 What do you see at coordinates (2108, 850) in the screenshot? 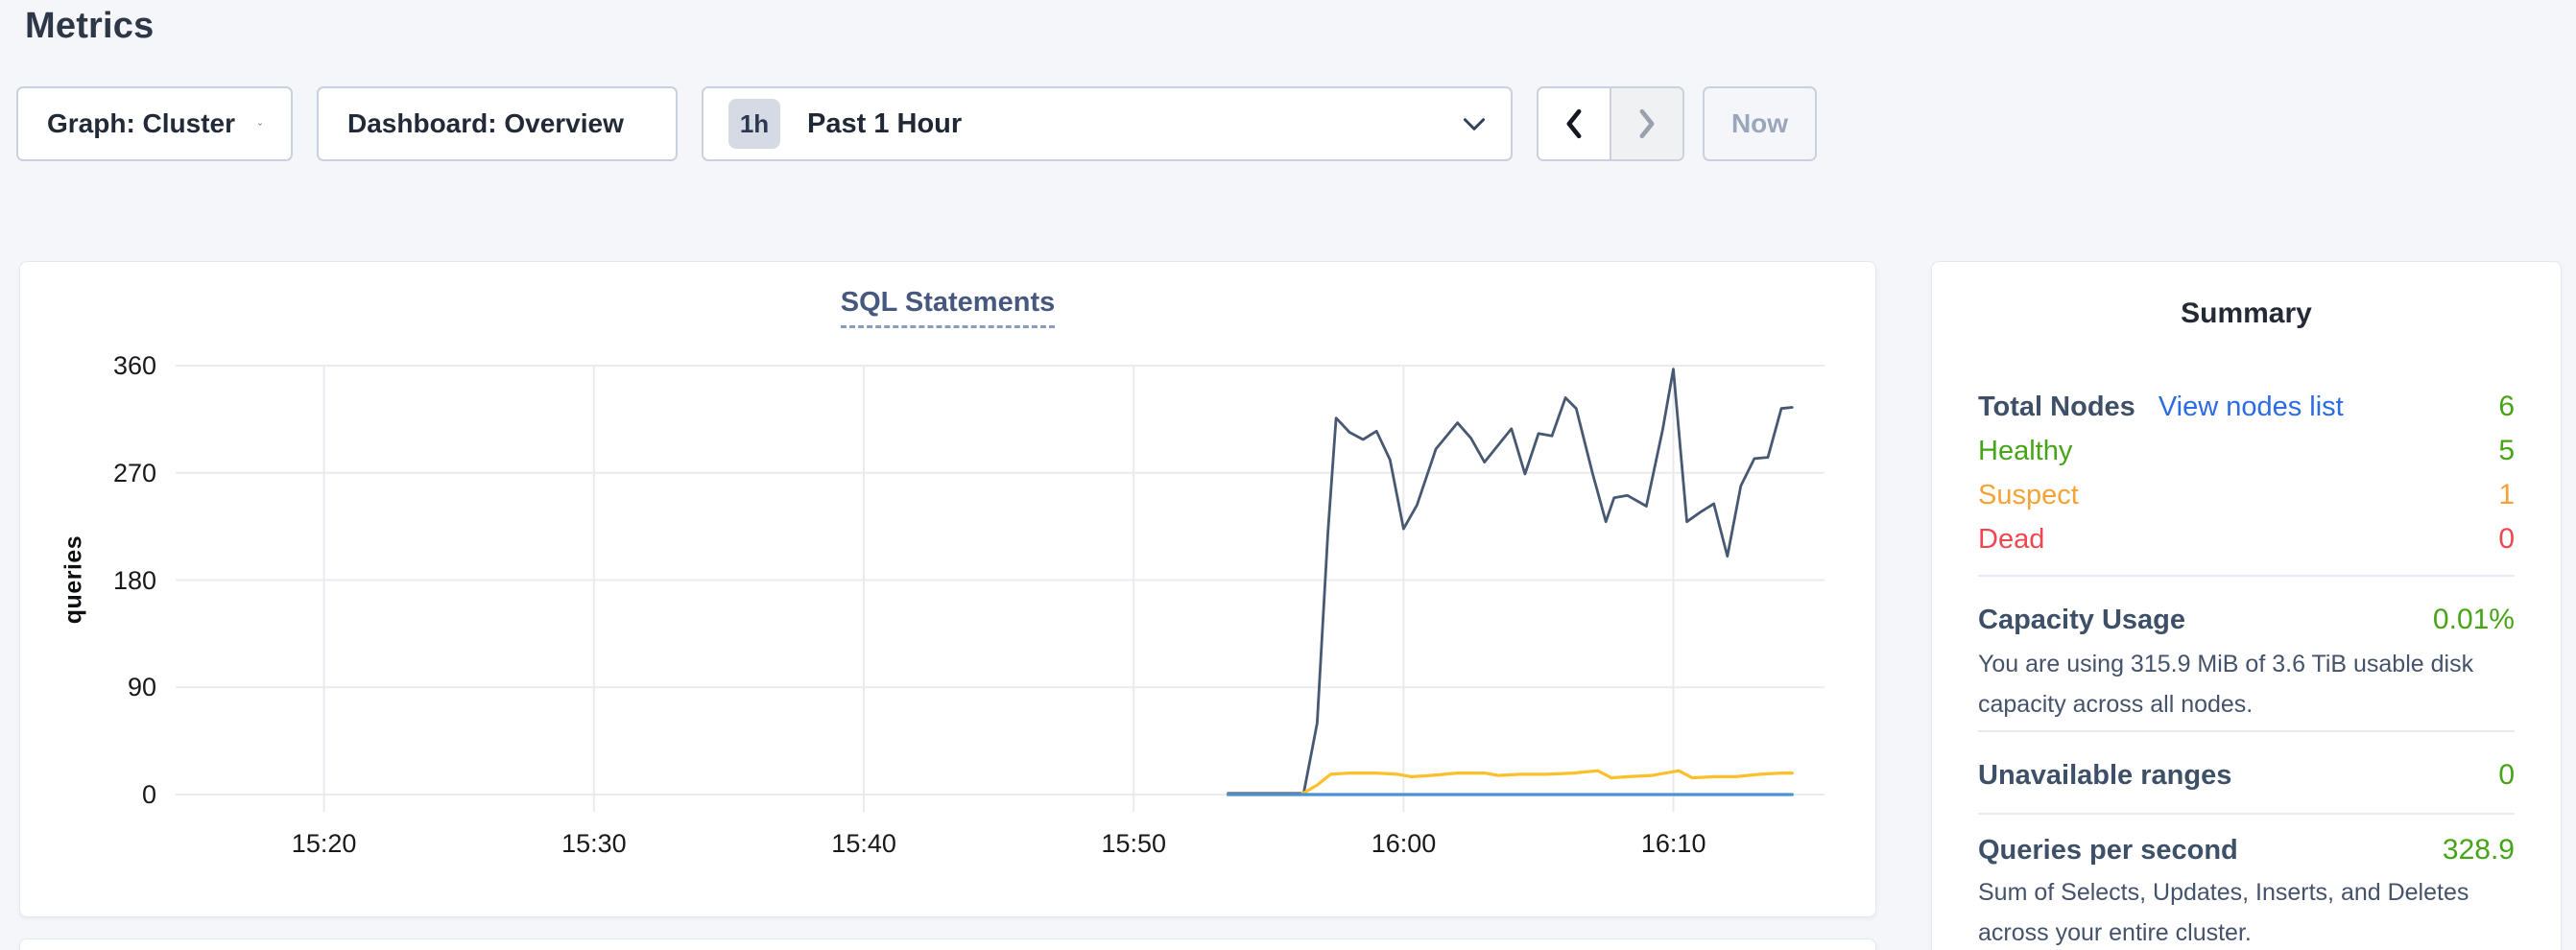
I see `queries-per-second-label: Queries per second` at bounding box center [2108, 850].